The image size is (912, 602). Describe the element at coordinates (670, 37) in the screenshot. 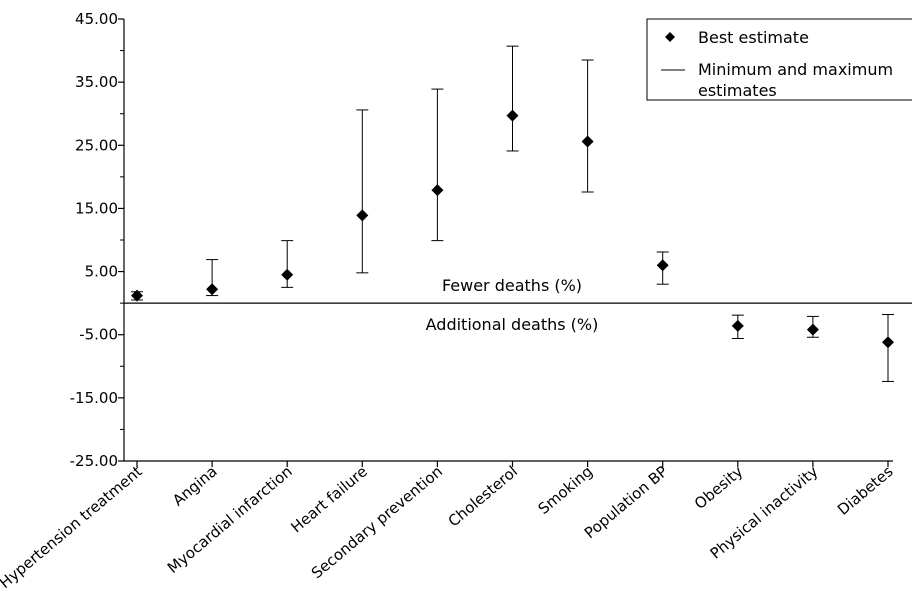

I see `legend-diamond-marker` at that location.